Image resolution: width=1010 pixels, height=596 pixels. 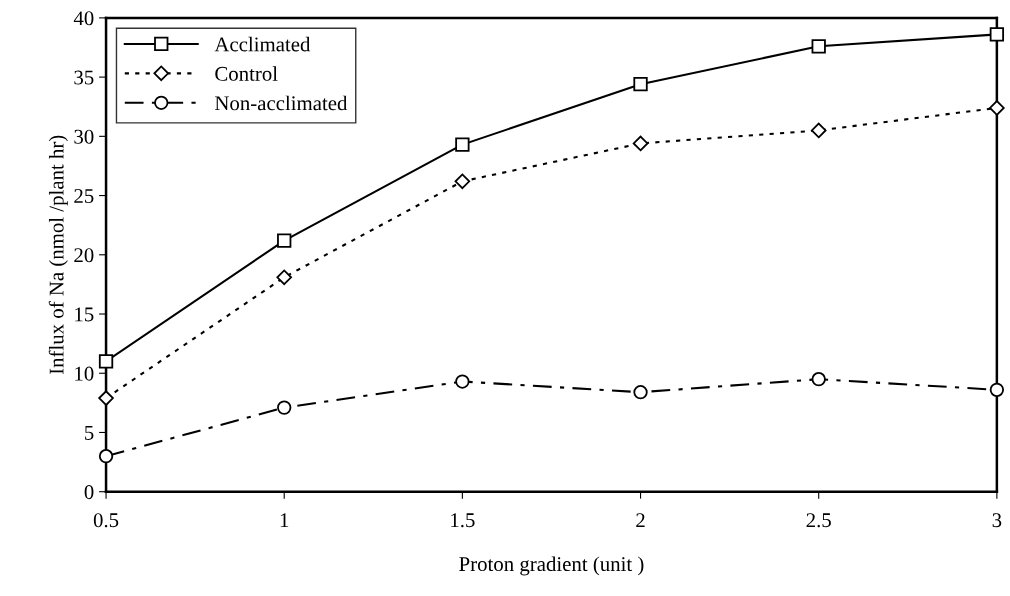 What do you see at coordinates (84, 77) in the screenshot?
I see `y-tick-label: 35` at bounding box center [84, 77].